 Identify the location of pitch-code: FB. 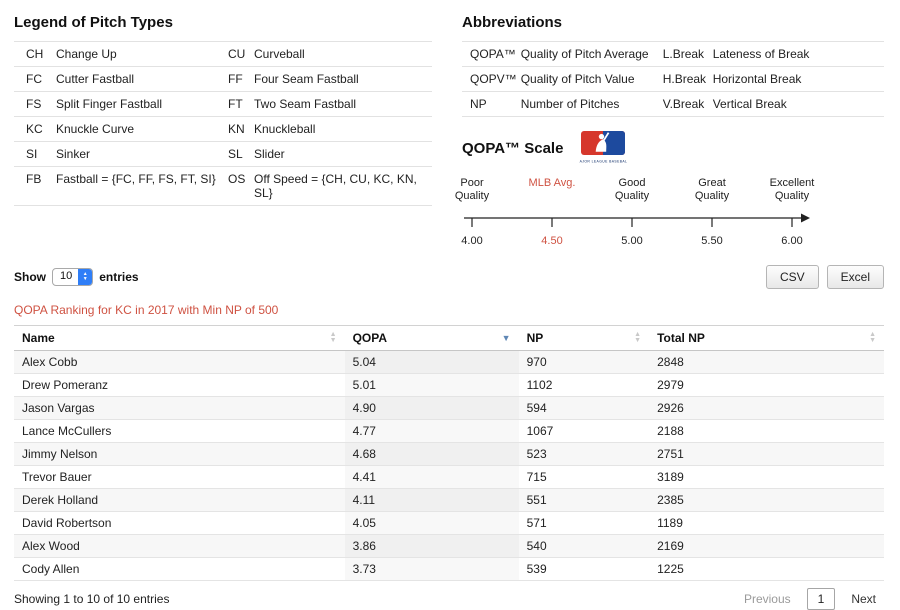
(35, 186).